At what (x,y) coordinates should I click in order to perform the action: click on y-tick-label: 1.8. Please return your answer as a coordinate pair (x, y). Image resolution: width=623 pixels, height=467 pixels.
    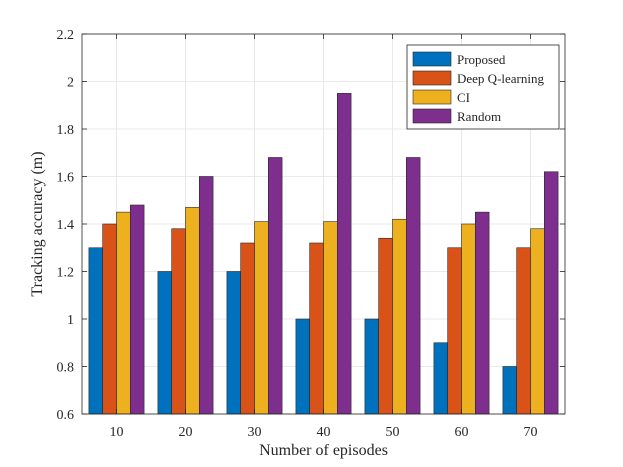
    Looking at the image, I should click on (66, 130).